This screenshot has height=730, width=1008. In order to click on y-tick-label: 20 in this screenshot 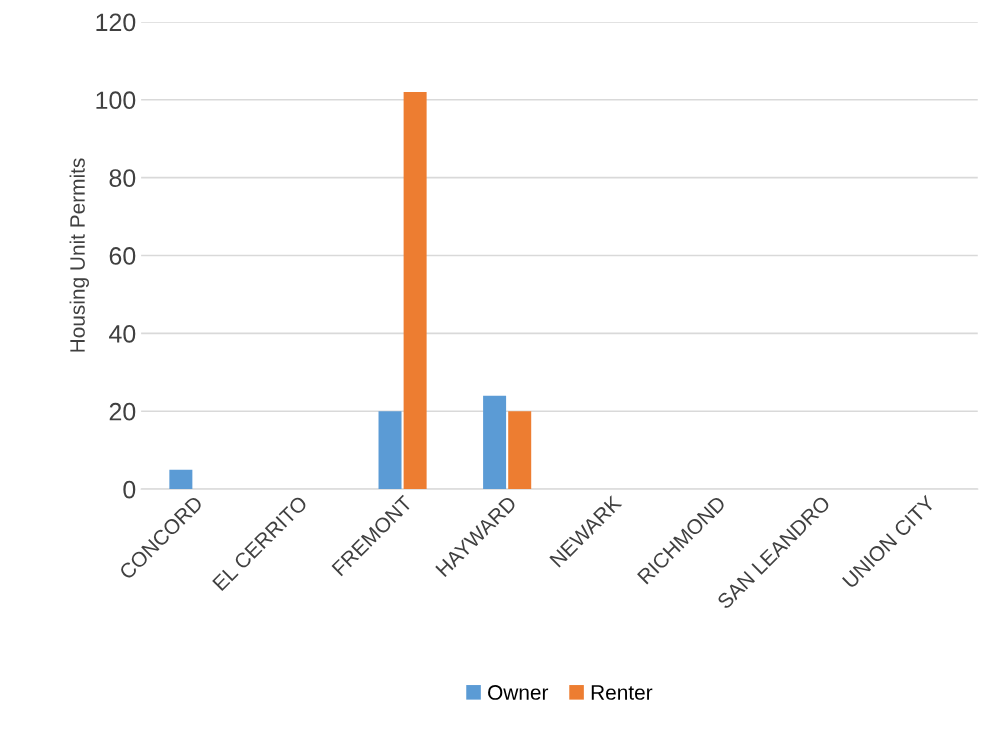, I will do `click(122, 411)`.